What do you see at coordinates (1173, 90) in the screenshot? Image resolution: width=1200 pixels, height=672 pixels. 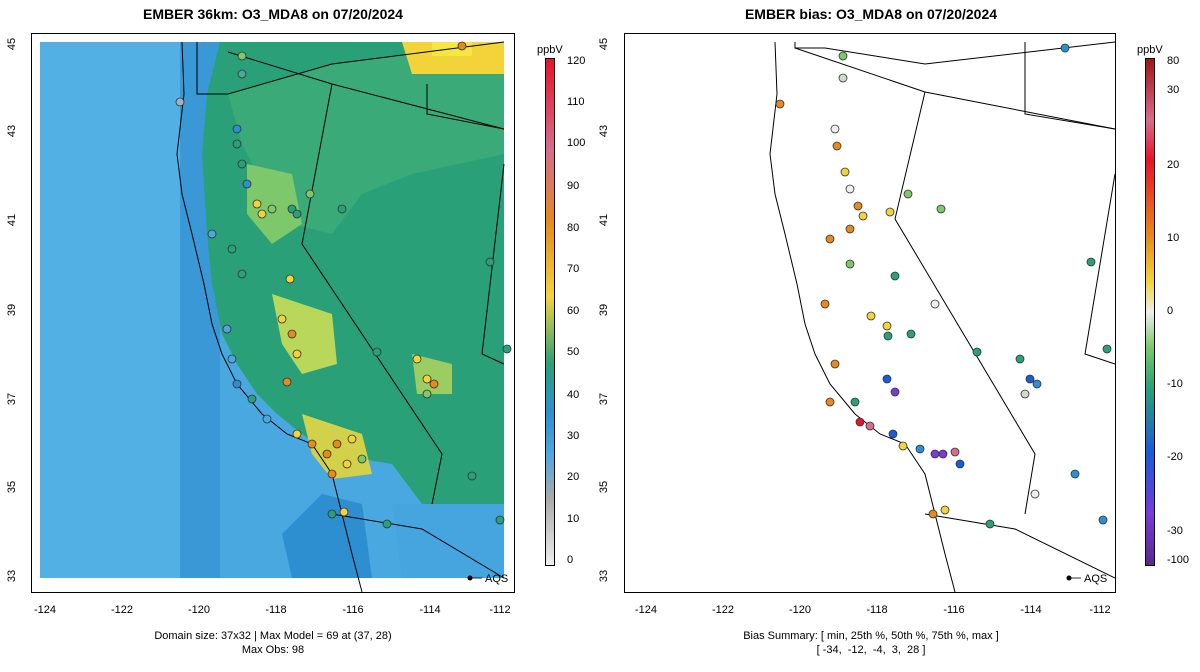 I see `right-cbar-tick: 30` at bounding box center [1173, 90].